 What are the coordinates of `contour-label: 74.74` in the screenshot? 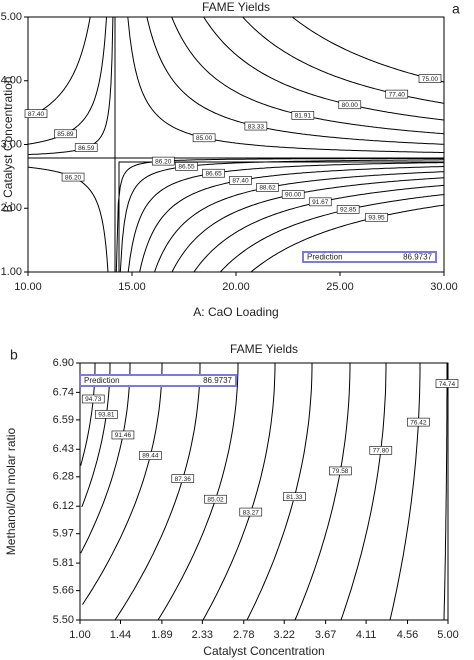 It's located at (447, 384).